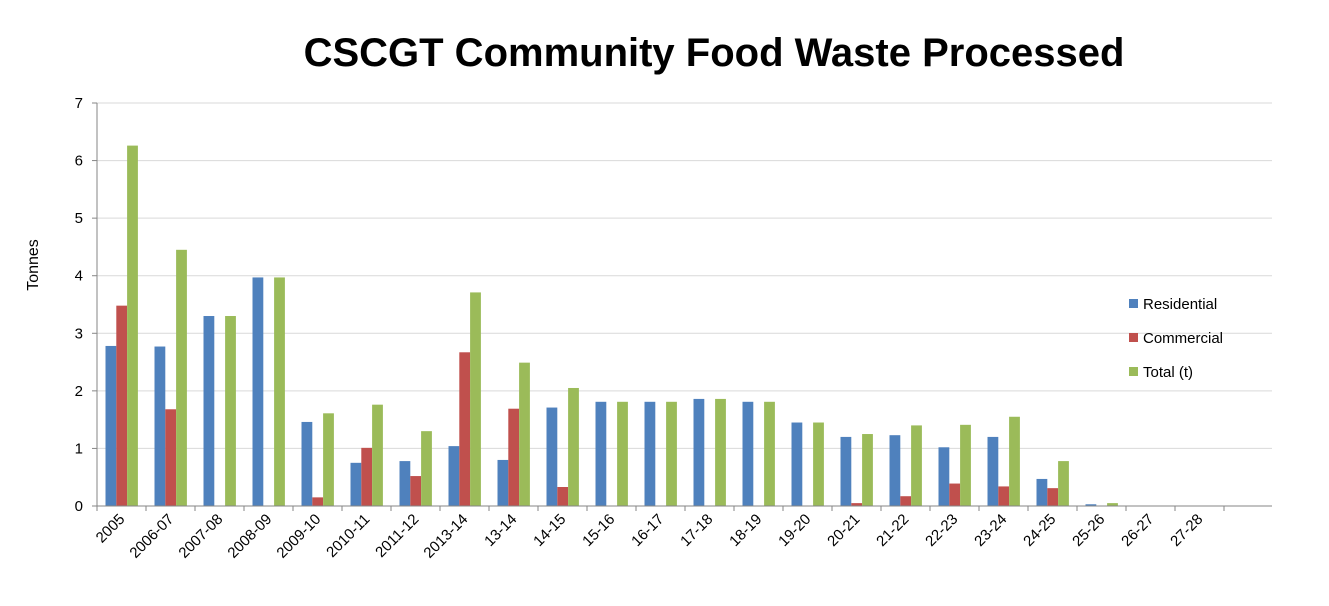 This screenshot has height=606, width=1329. What do you see at coordinates (79, 333) in the screenshot?
I see `y-tick-label: 3` at bounding box center [79, 333].